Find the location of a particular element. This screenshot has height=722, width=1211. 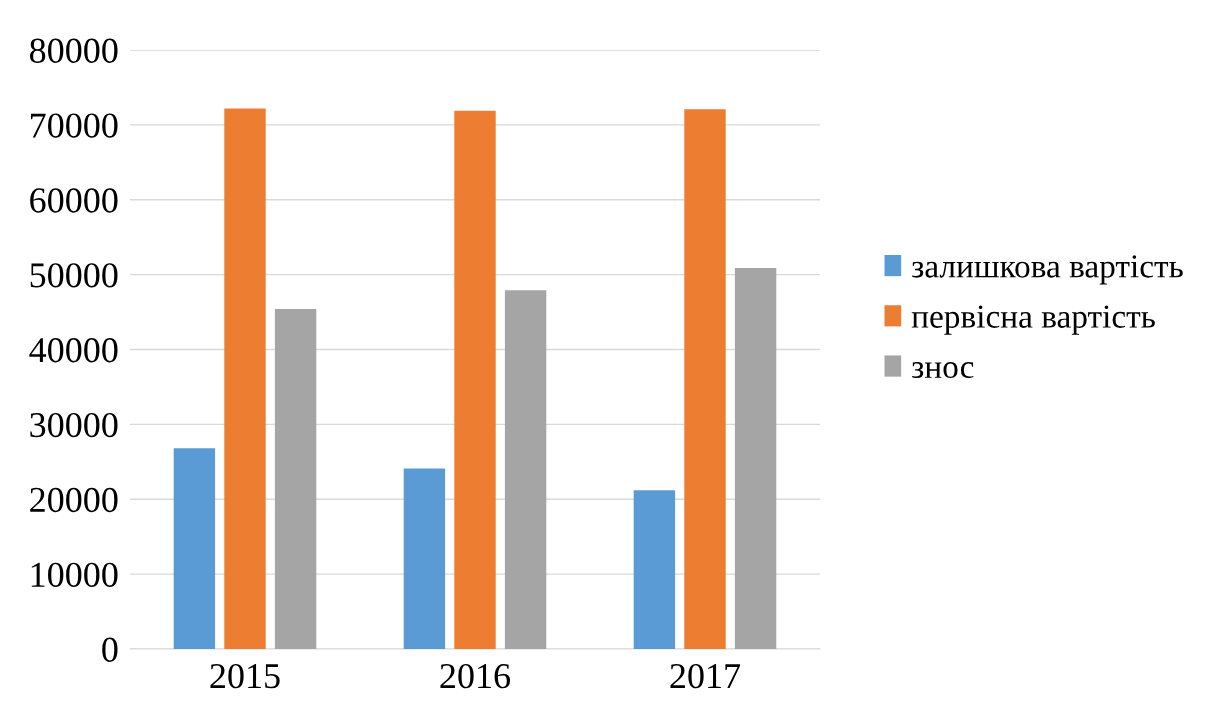

y-tick-label: 80000 is located at coordinates (73, 50).